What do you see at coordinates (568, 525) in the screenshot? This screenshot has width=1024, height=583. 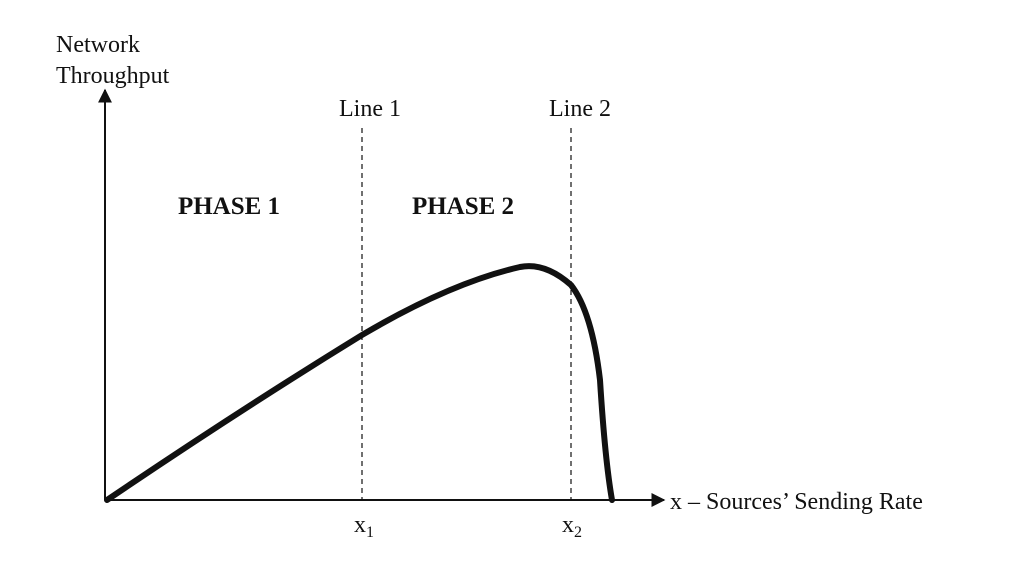 I see `tick-label-x2-base: x` at bounding box center [568, 525].